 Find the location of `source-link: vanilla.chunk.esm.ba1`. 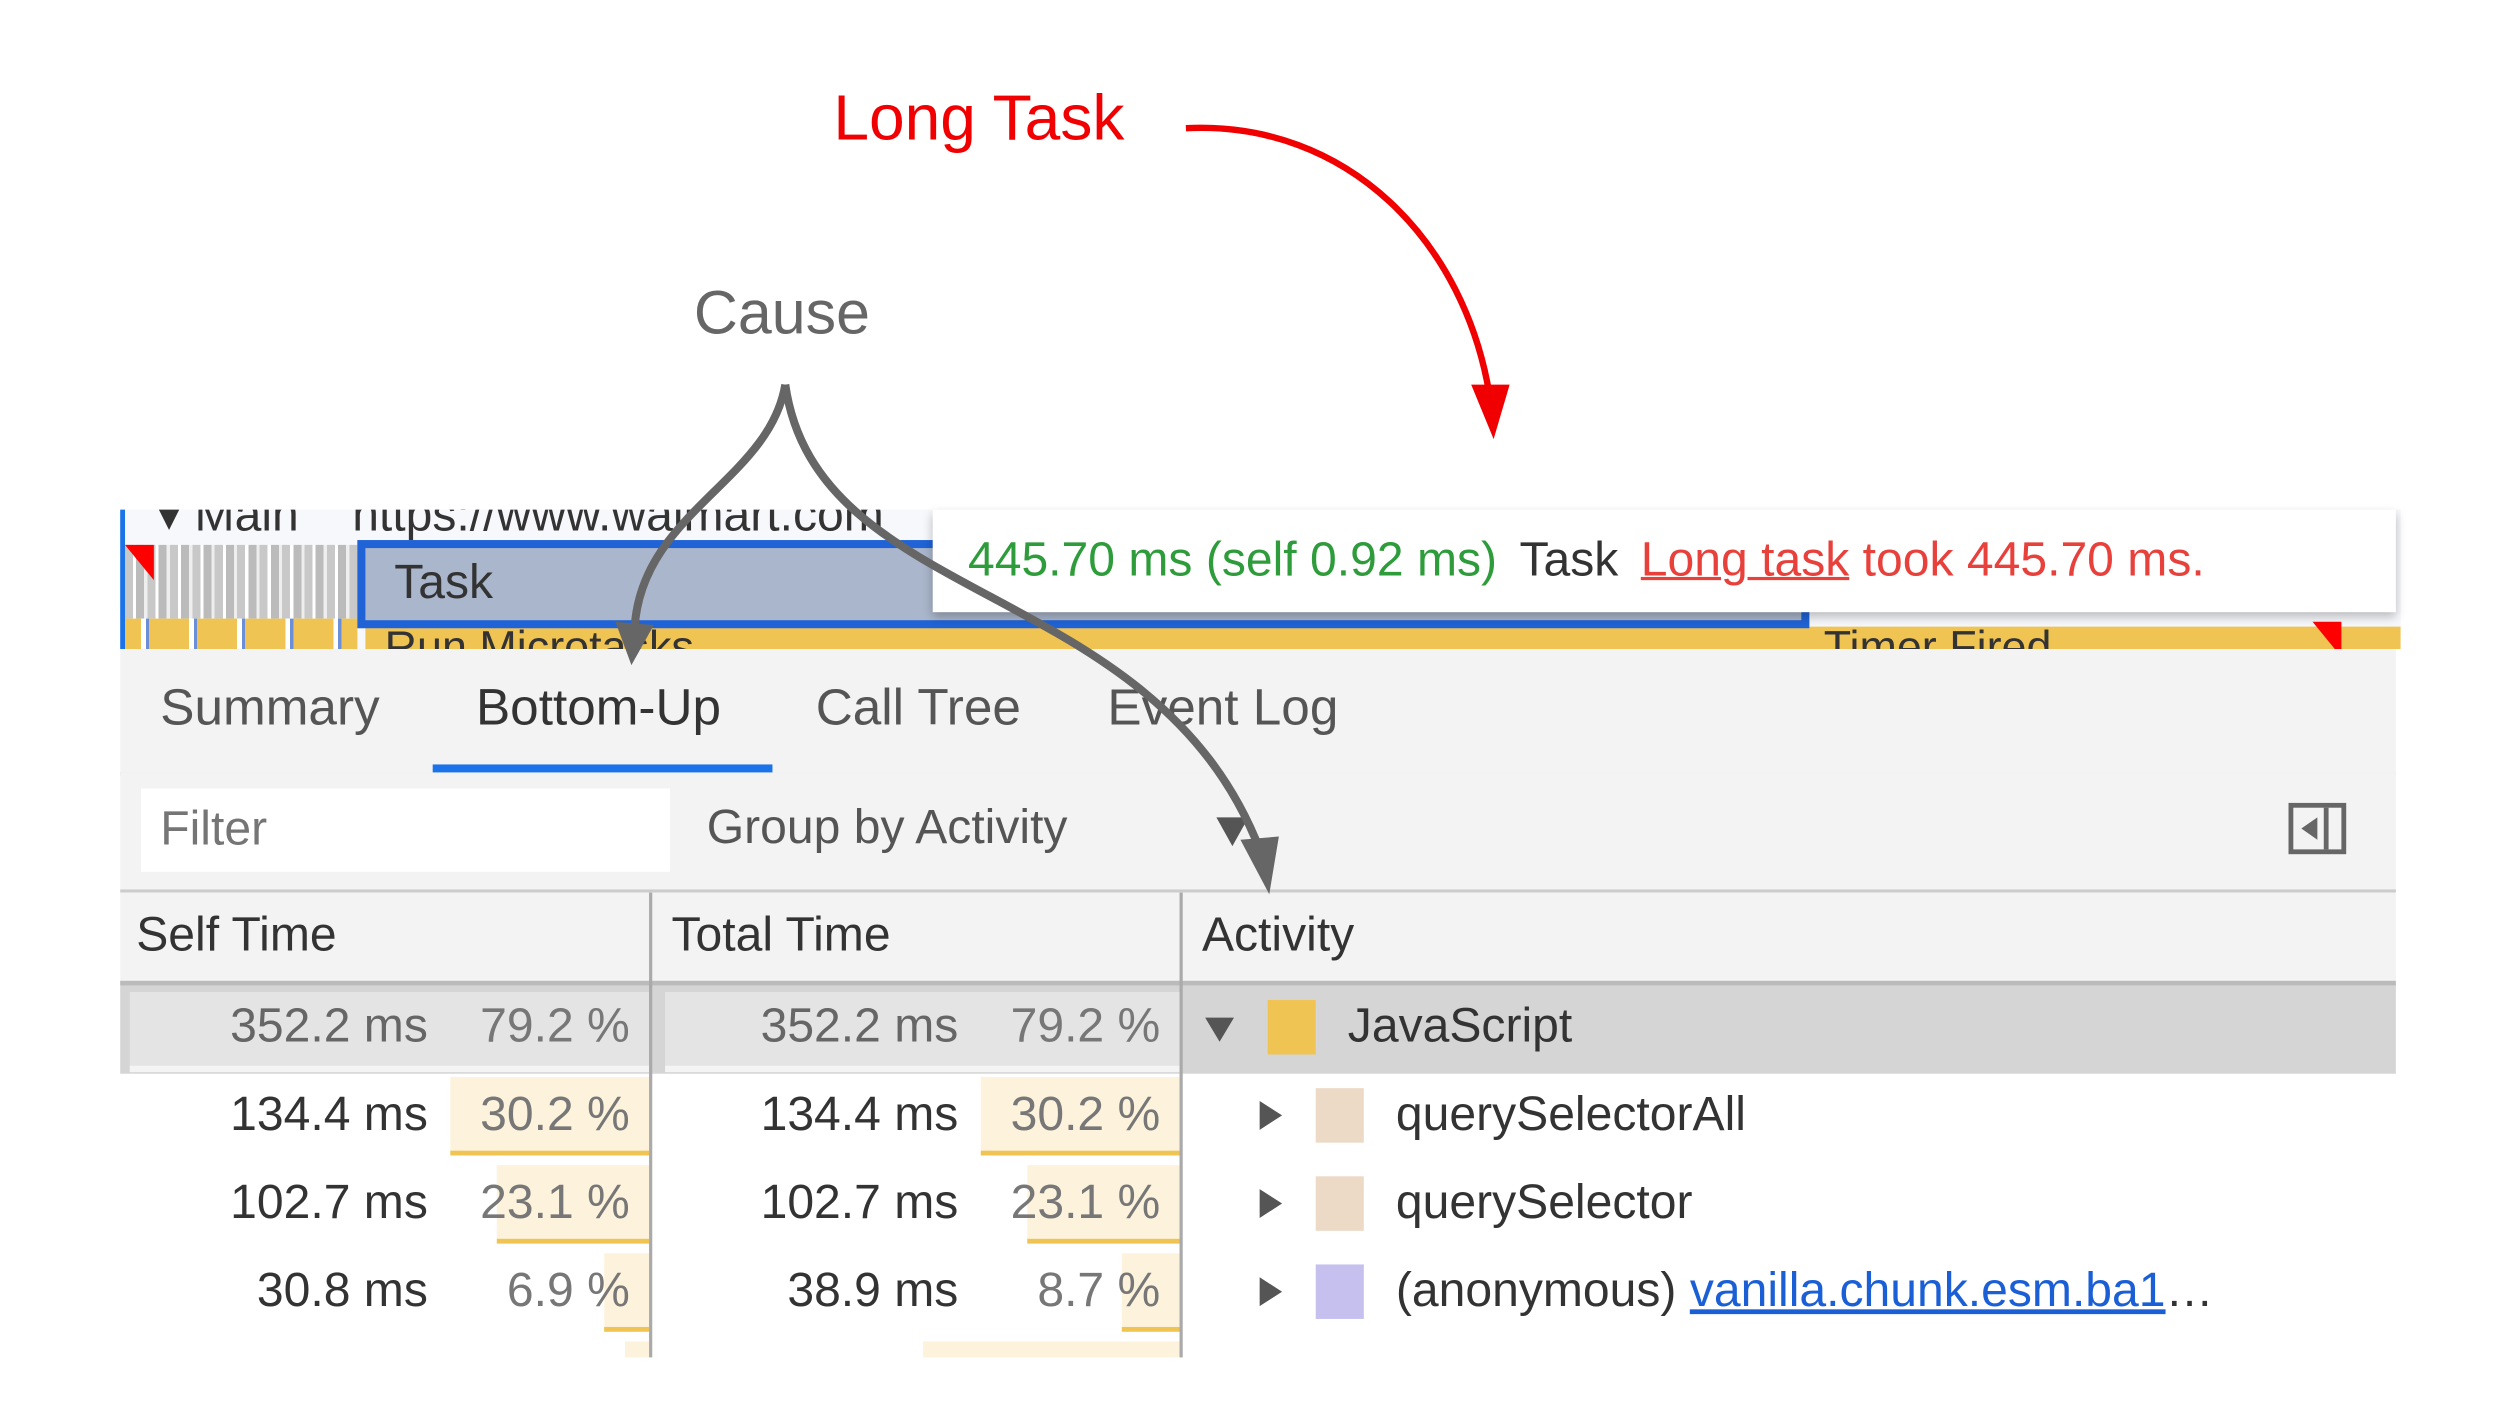

source-link: vanilla.chunk.esm.ba1 is located at coordinates (1927, 1291).